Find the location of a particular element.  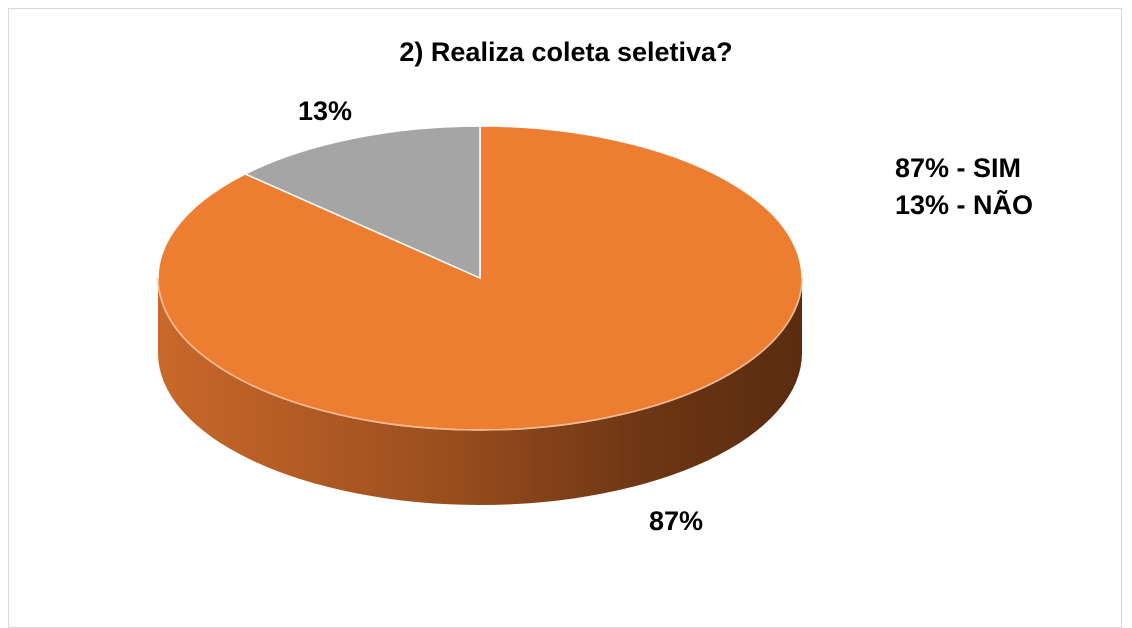

legend-entry-sim: 87% - SIM is located at coordinates (958, 168).